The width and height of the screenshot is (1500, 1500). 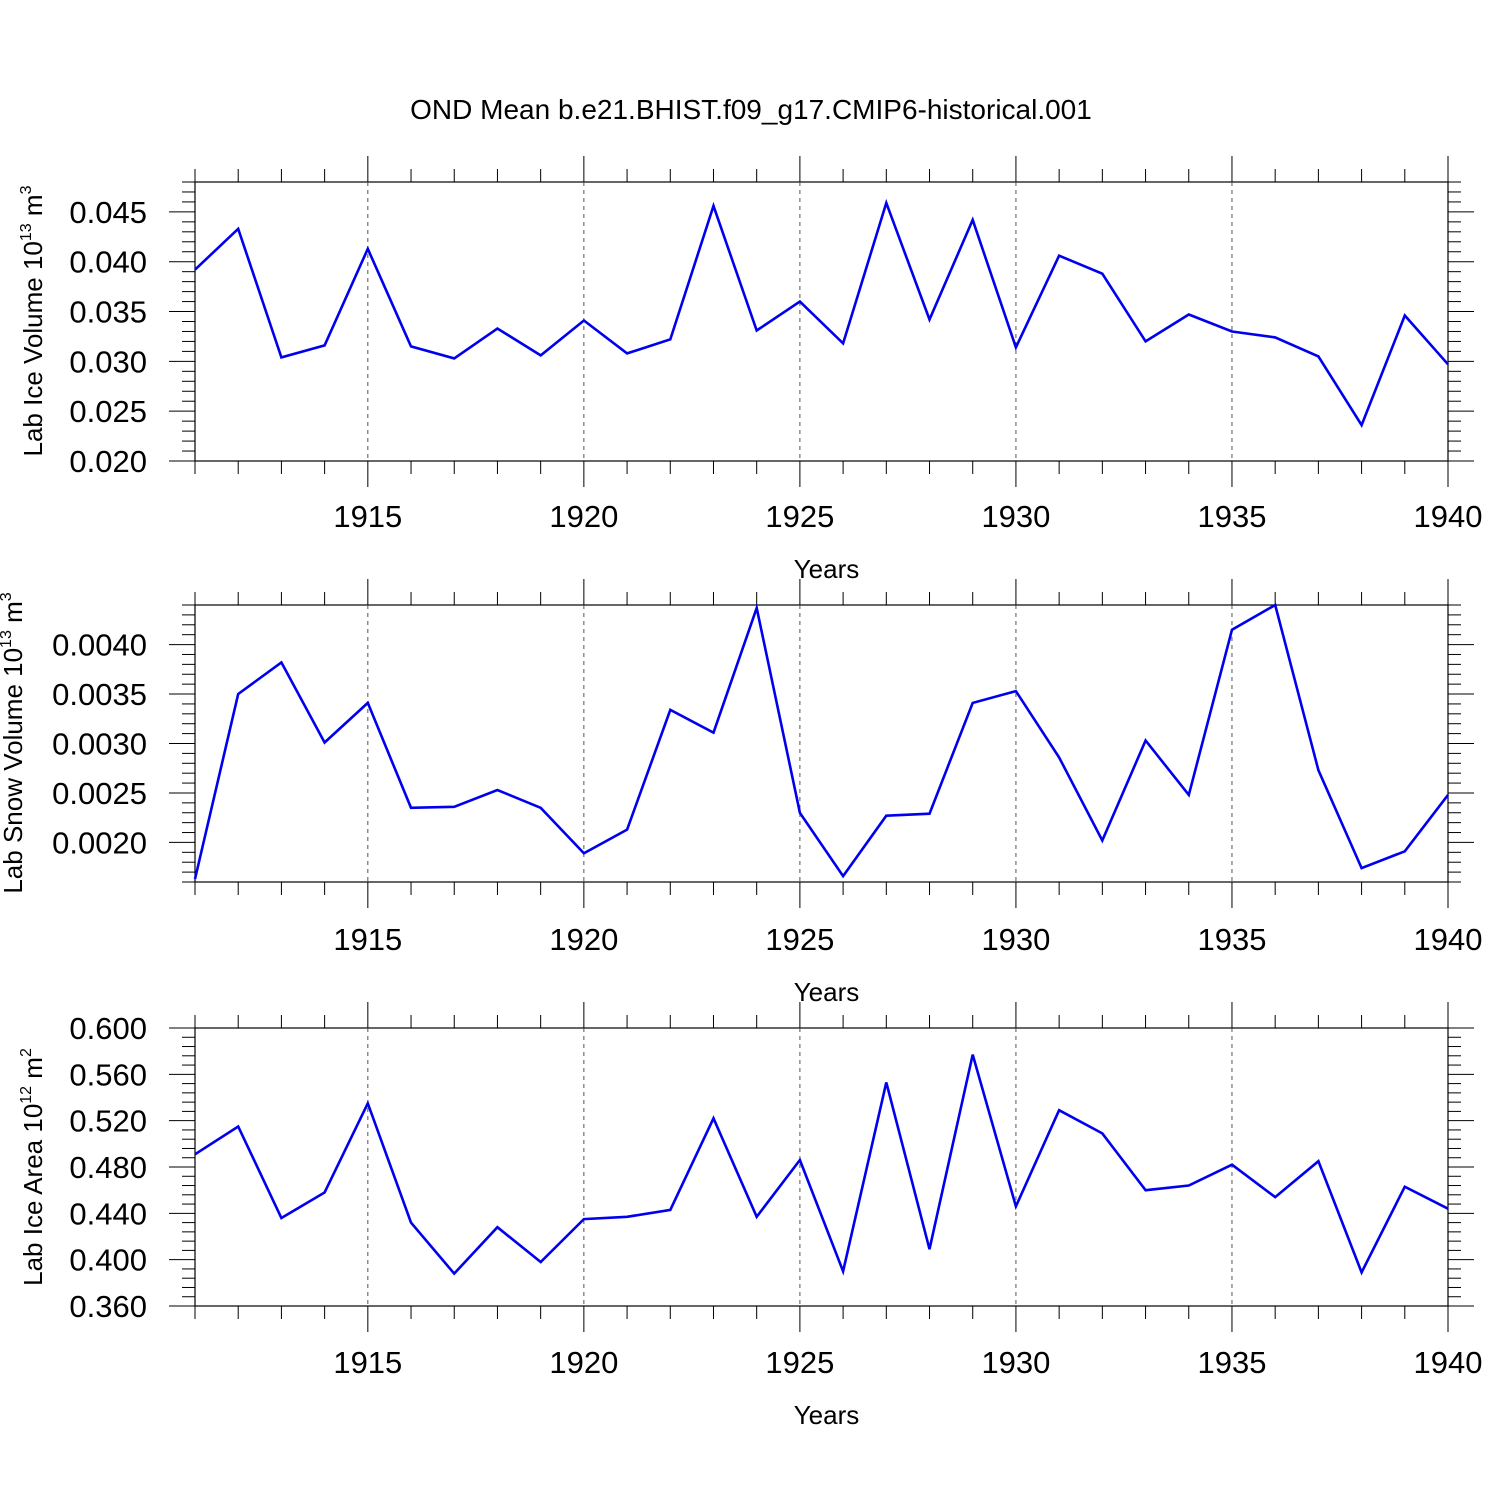 What do you see at coordinates (108, 1167) in the screenshot?
I see `y-tick-label: 0.480` at bounding box center [108, 1167].